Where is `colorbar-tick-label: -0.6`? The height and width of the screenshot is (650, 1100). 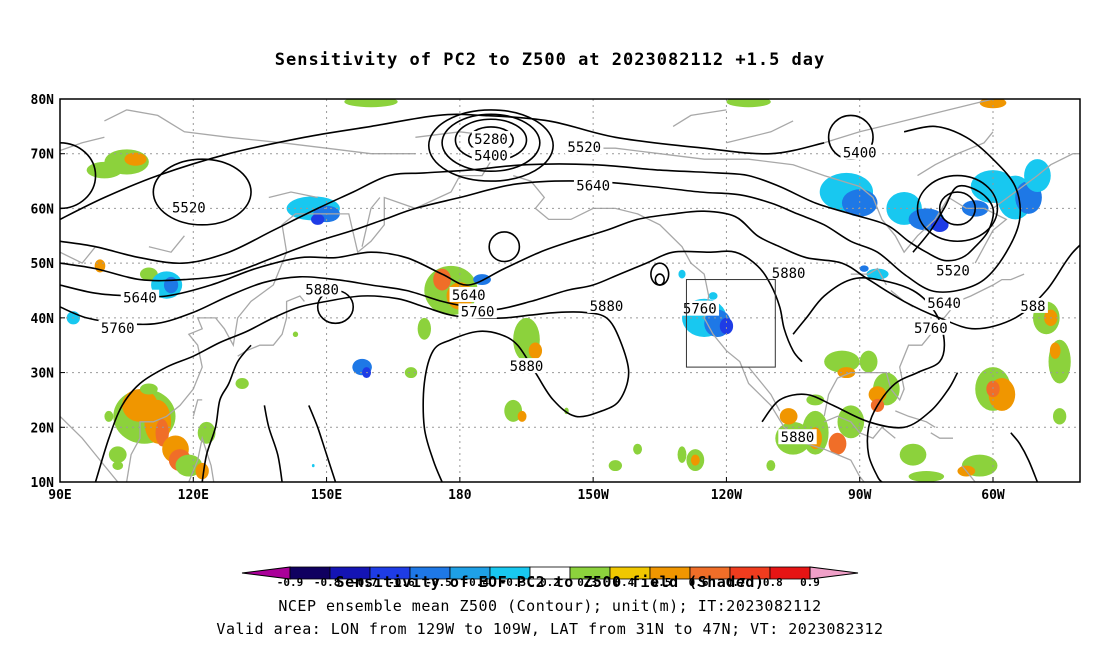 colorbar-tick-label: -0.6 is located at coordinates (401, 582).